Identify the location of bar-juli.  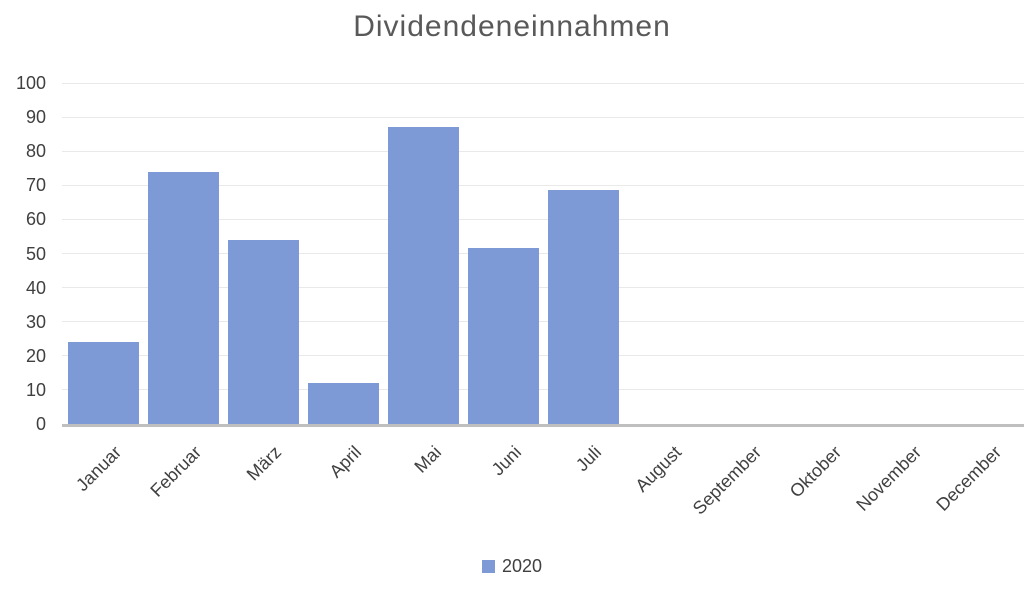
(583, 307).